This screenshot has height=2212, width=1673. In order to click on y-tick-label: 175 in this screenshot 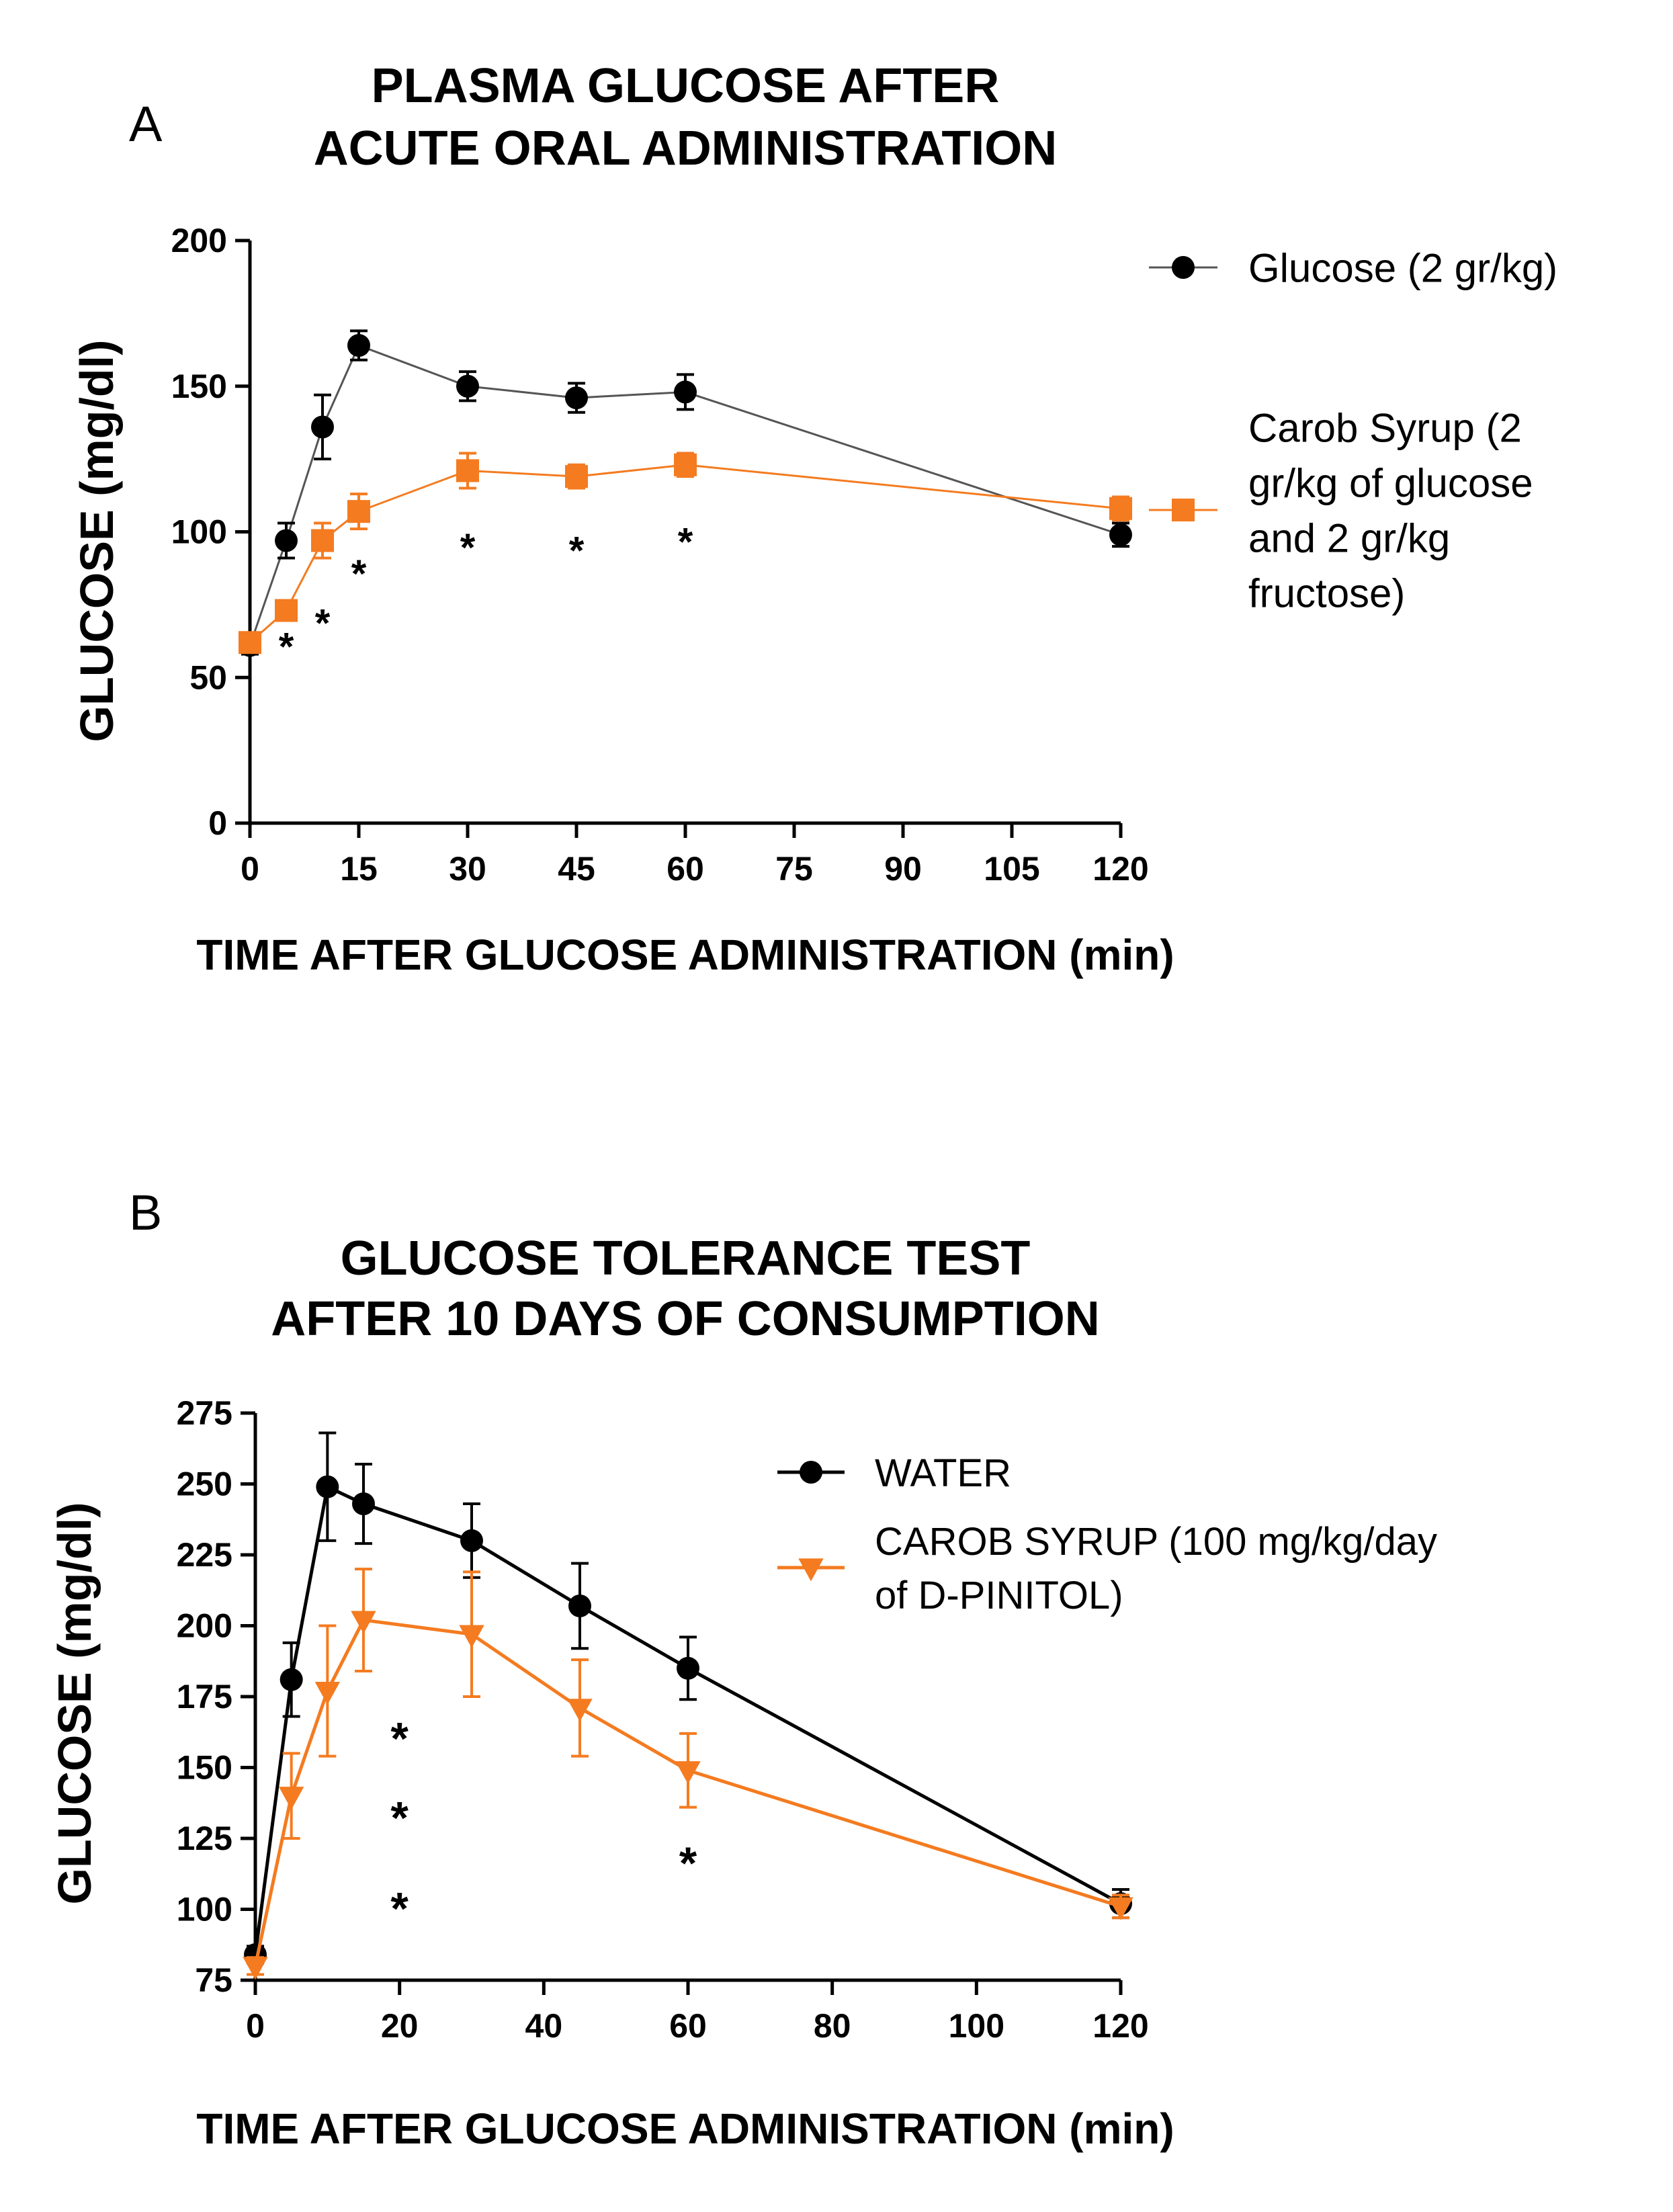, I will do `click(204, 1696)`.